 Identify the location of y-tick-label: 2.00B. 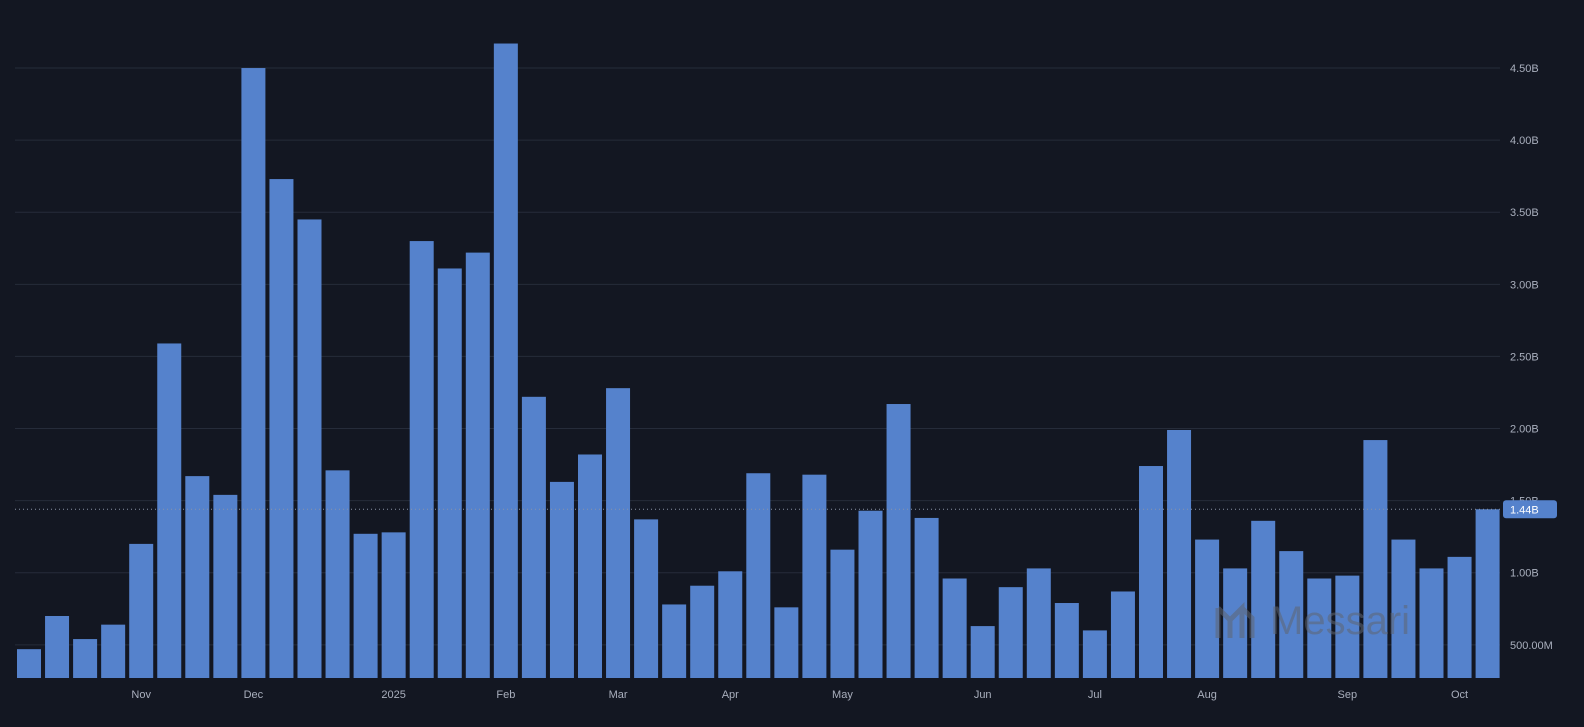
(1524, 430).